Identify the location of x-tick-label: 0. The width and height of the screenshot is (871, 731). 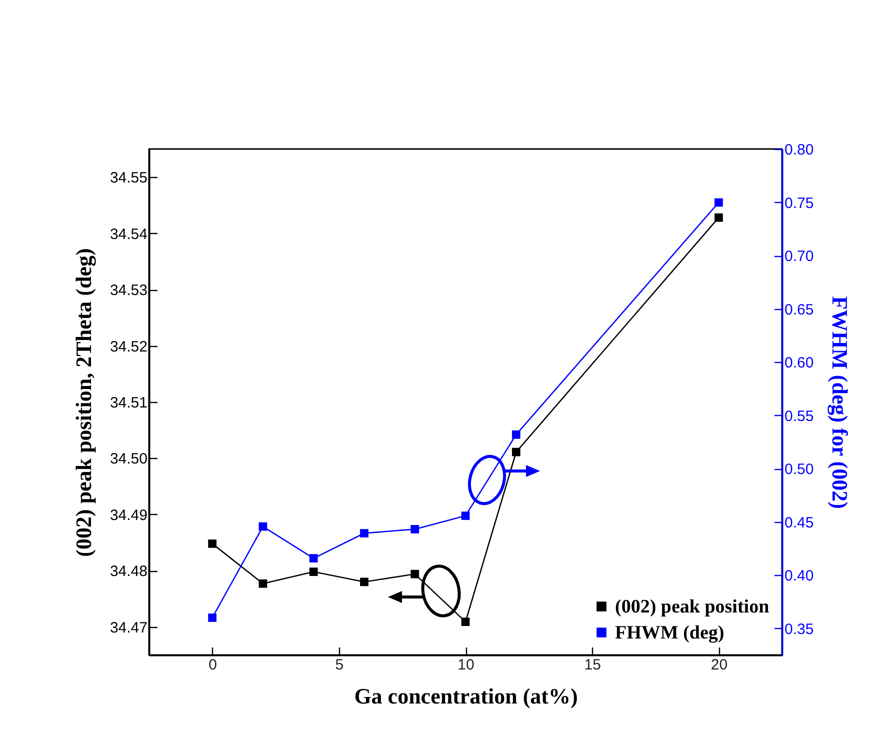
(212, 665).